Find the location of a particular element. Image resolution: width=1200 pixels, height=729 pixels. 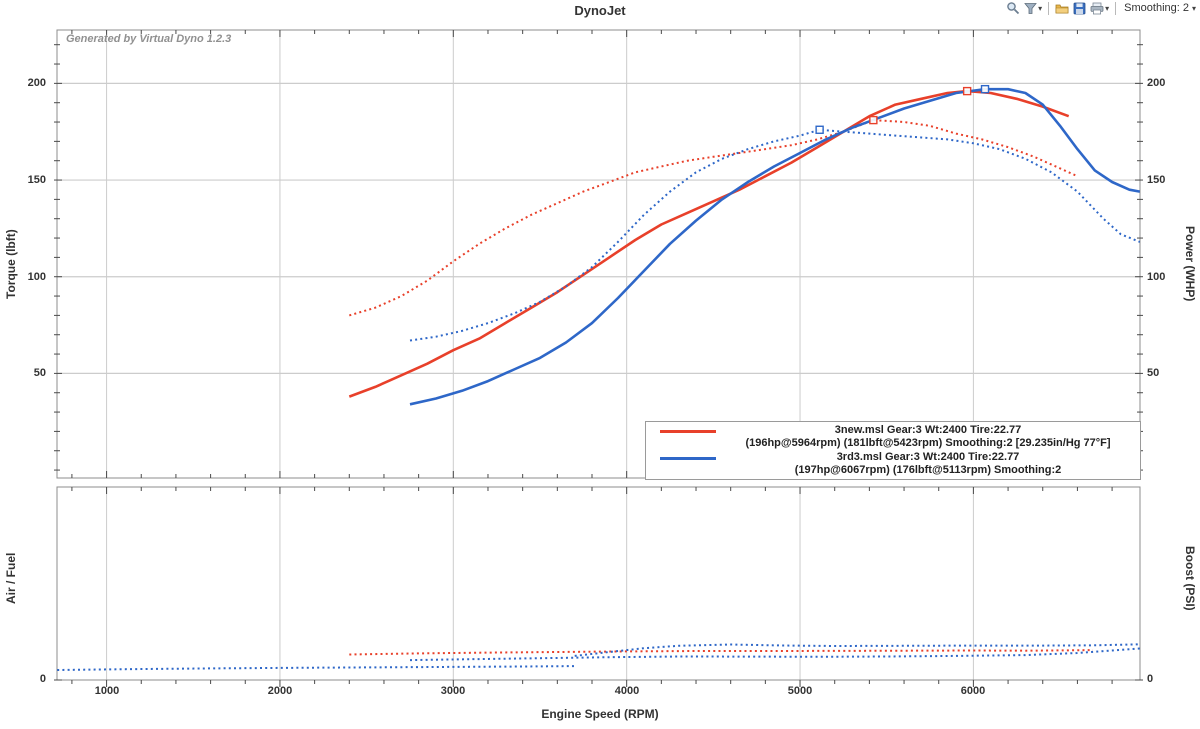

power-tick-label: 200 is located at coordinates (1156, 83).